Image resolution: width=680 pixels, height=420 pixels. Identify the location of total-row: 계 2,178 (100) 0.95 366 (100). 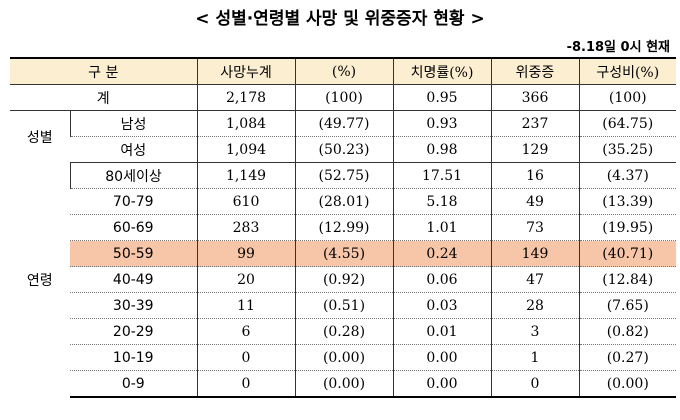
(343, 97).